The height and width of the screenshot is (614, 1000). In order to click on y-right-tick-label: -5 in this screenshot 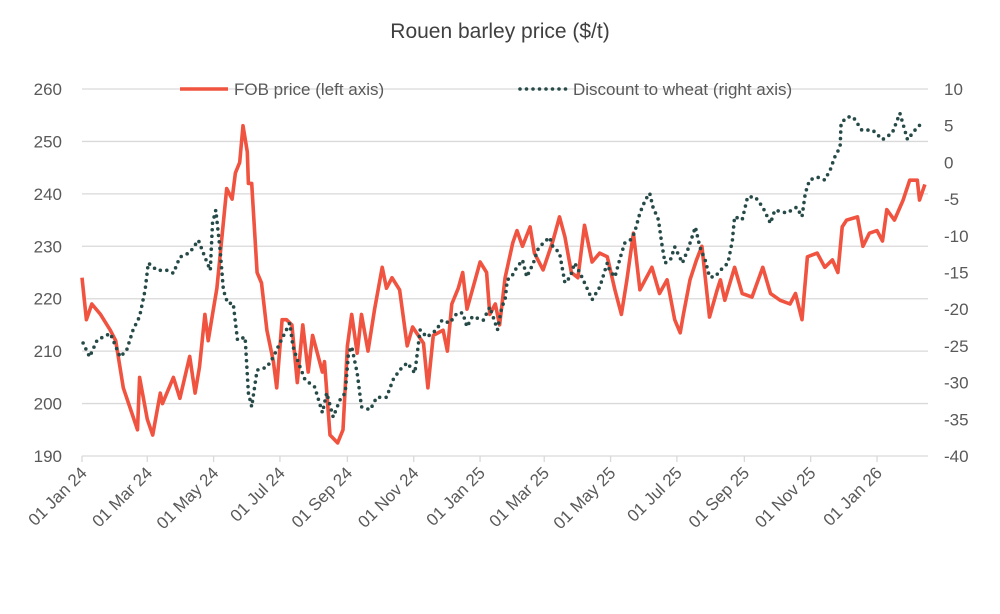, I will do `click(951, 199)`.